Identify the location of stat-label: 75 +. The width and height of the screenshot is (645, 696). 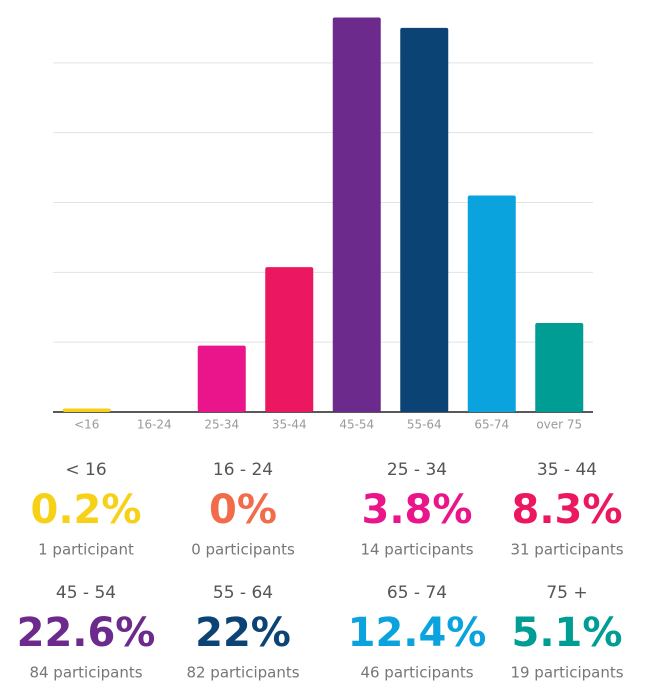
(566, 593).